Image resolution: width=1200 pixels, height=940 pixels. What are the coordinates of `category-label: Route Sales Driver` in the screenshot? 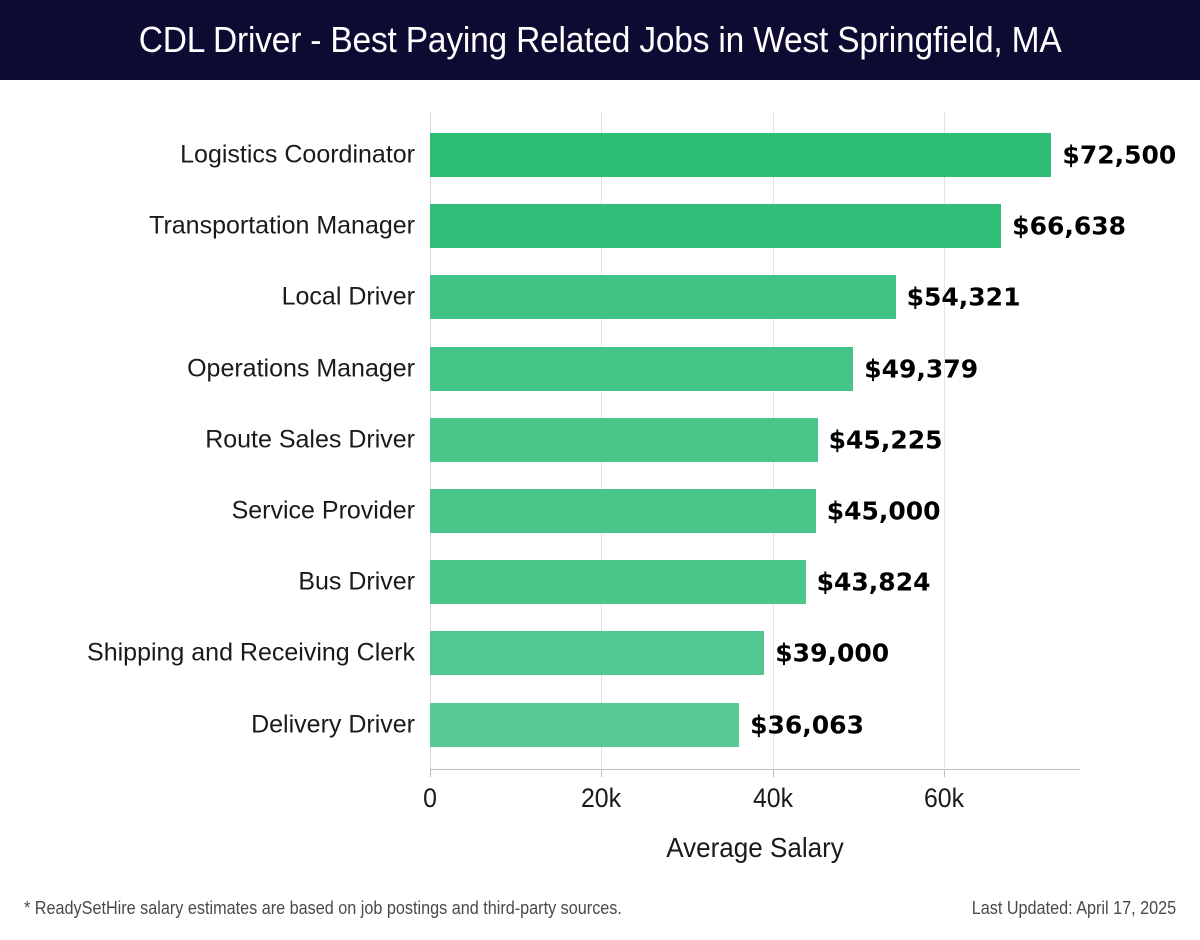 It's located at (310, 439).